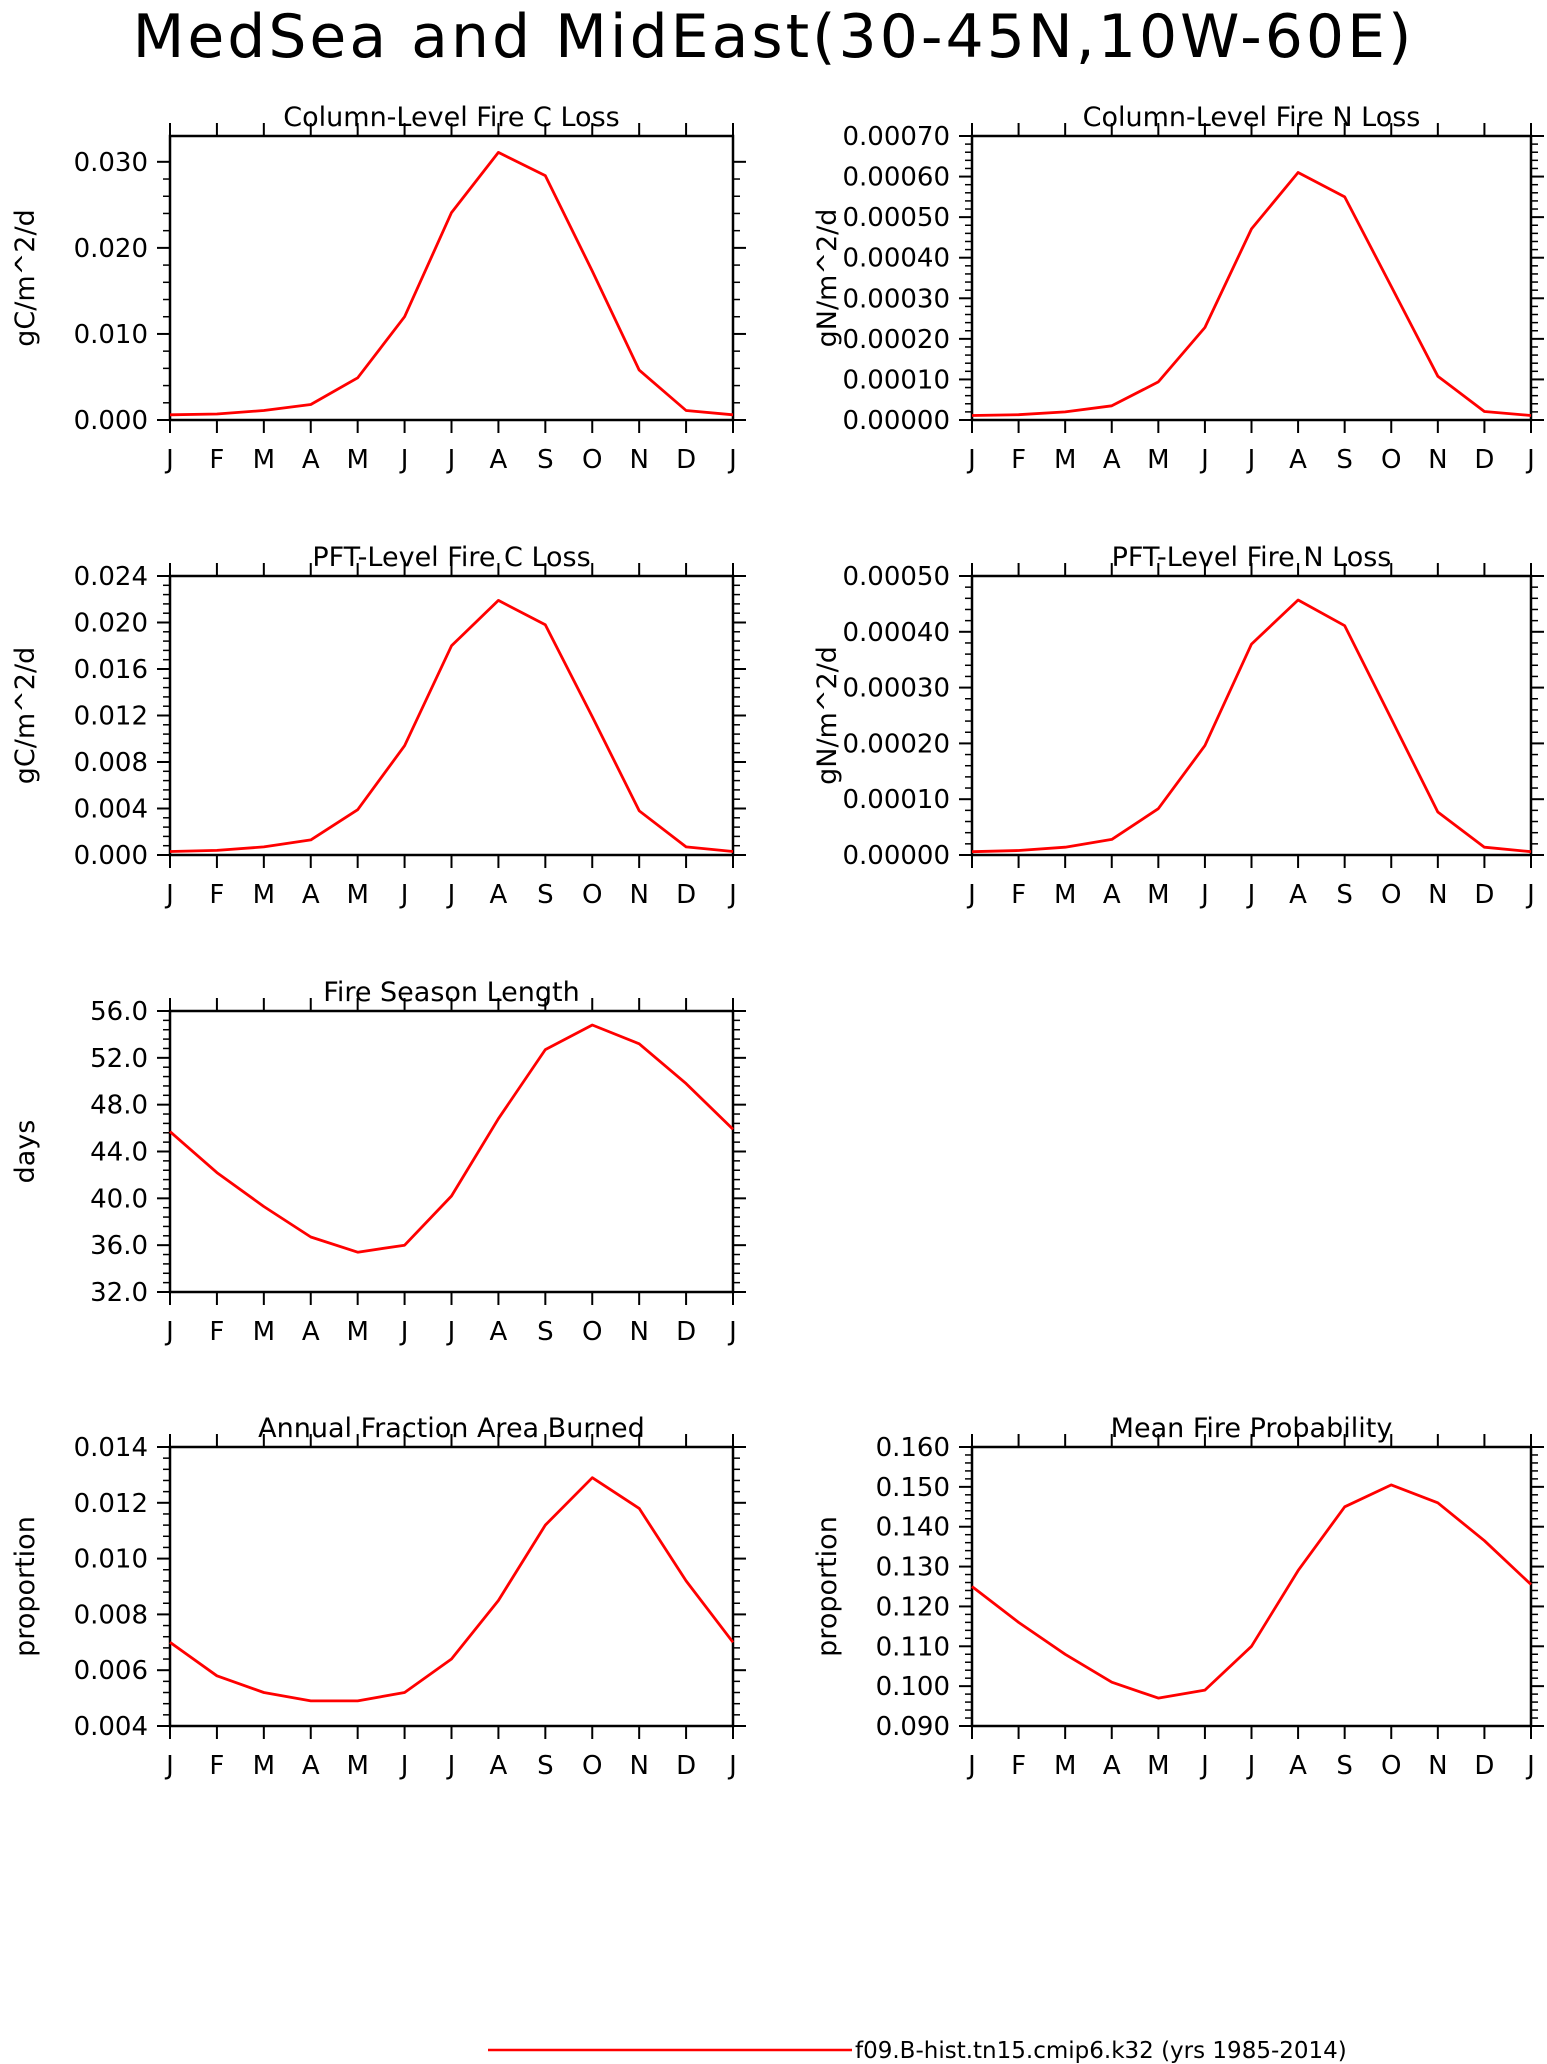 The width and height of the screenshot is (1547, 2064). I want to click on y-axis-label: gN/m^2/d, so click(827, 278).